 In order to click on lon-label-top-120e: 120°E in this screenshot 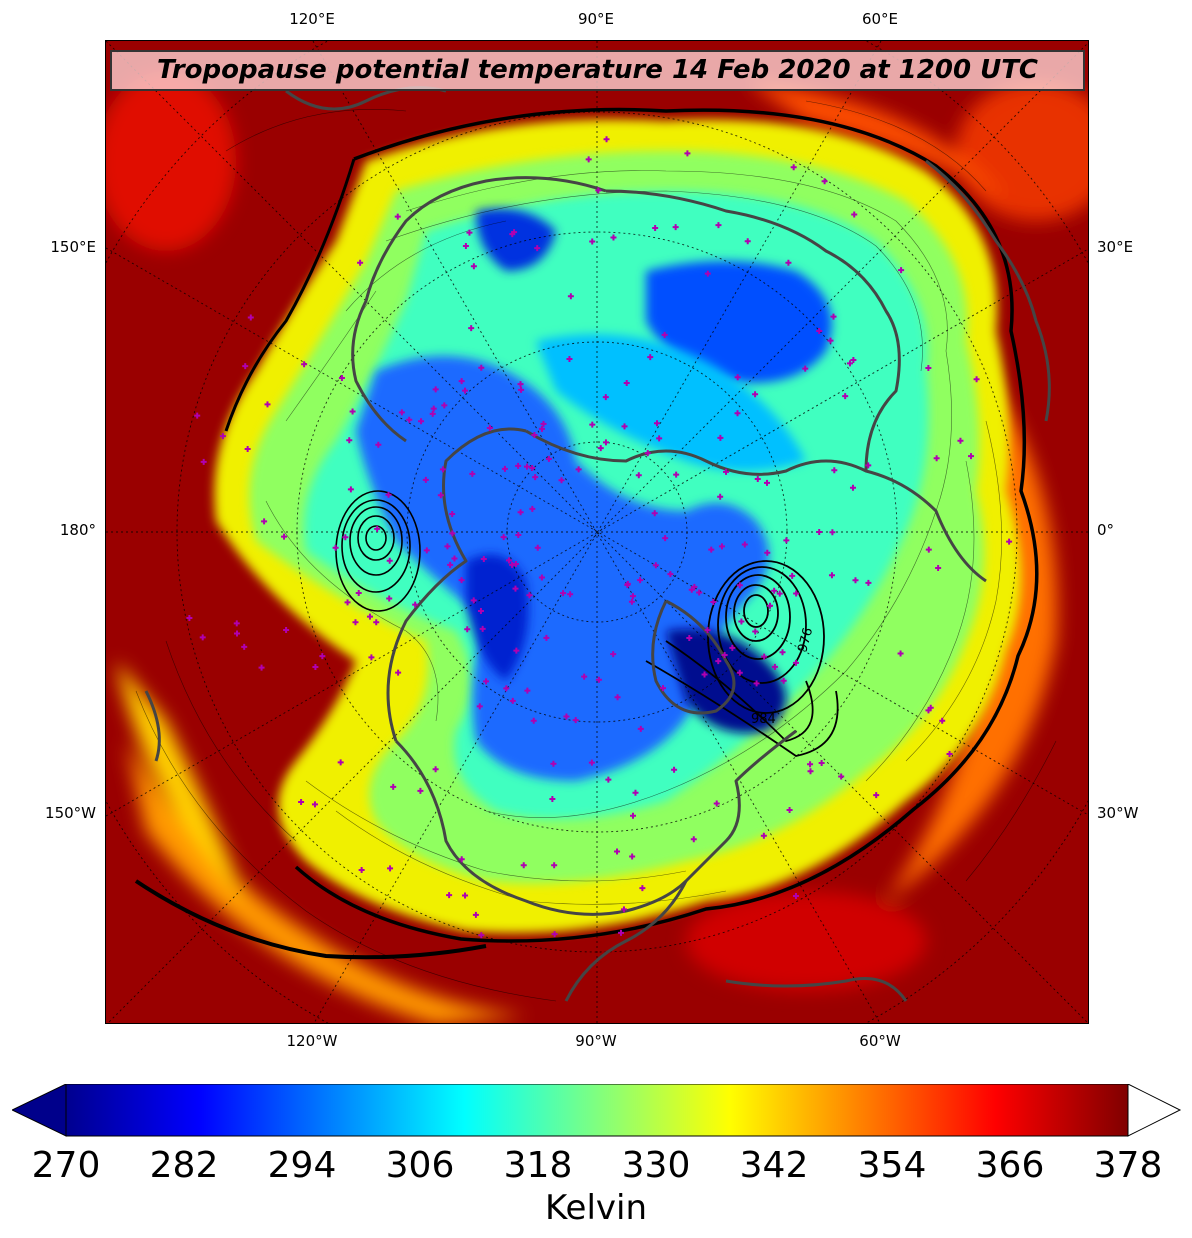, I will do `click(312, 19)`.